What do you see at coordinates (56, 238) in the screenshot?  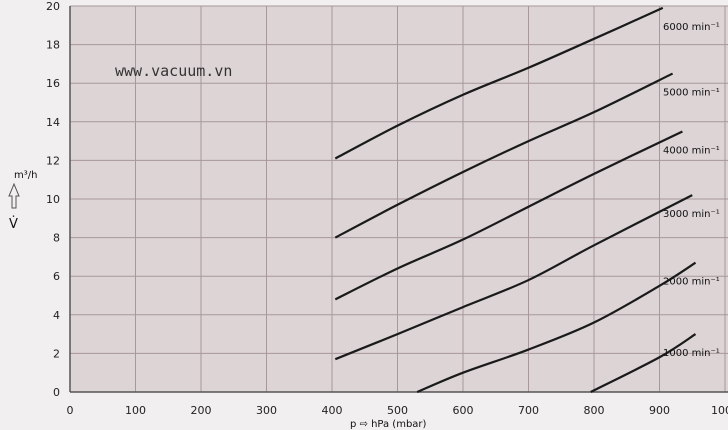 I see `y-tick-label: 8` at bounding box center [56, 238].